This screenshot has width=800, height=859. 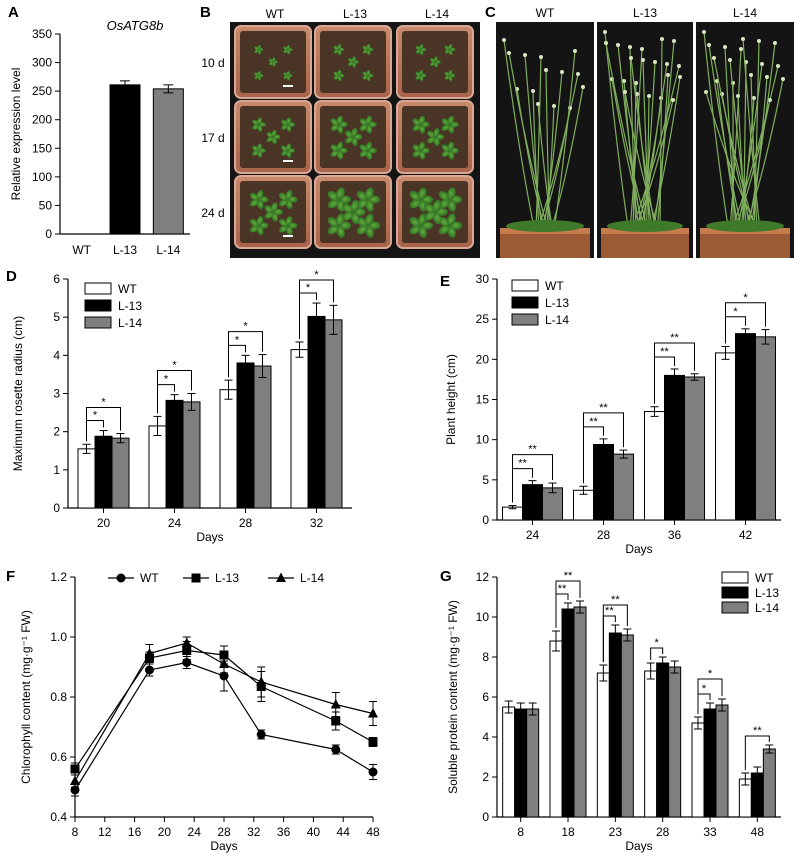 I want to click on significance-star: **, so click(x=603, y=408).